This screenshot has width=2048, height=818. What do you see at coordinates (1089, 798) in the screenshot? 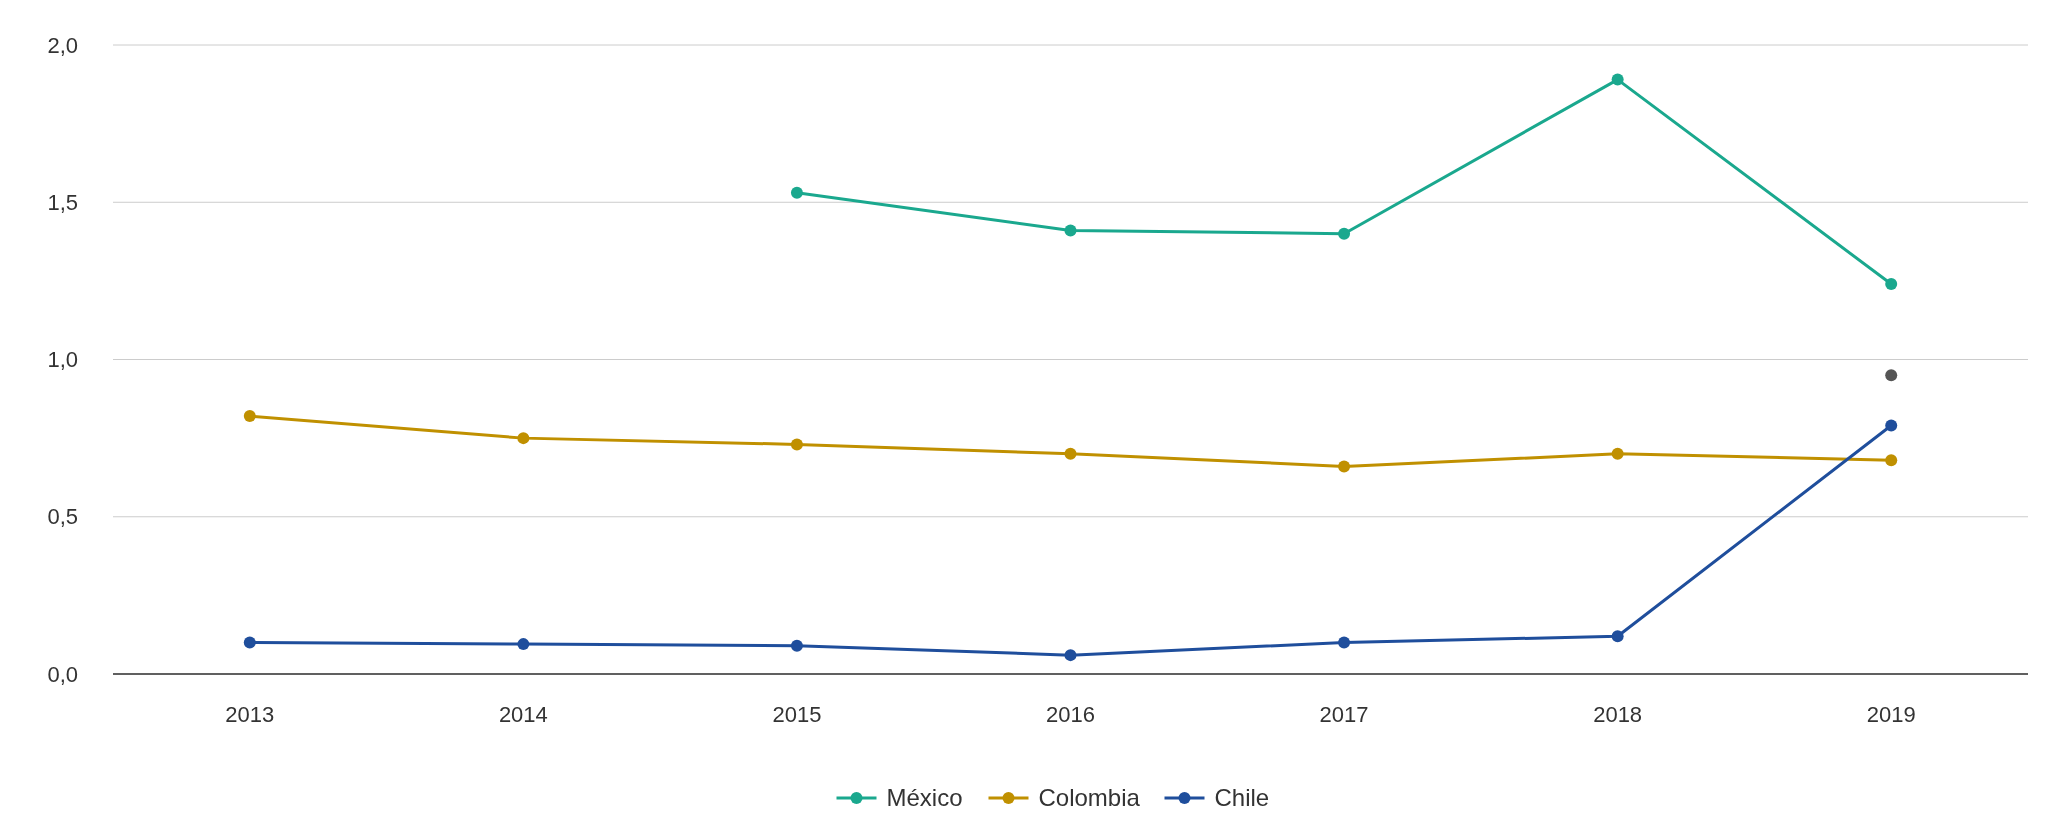
I see `legend-label: Colombia` at bounding box center [1089, 798].